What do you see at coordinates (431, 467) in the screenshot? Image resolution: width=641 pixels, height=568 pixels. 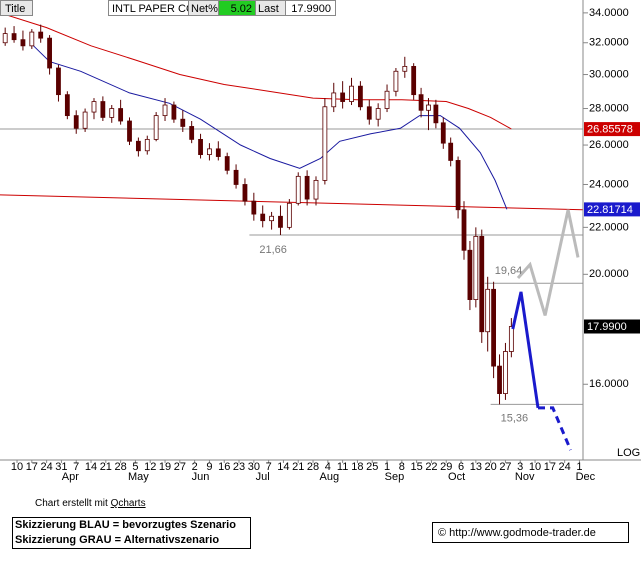 I see `x-tick-label: 22` at bounding box center [431, 467].